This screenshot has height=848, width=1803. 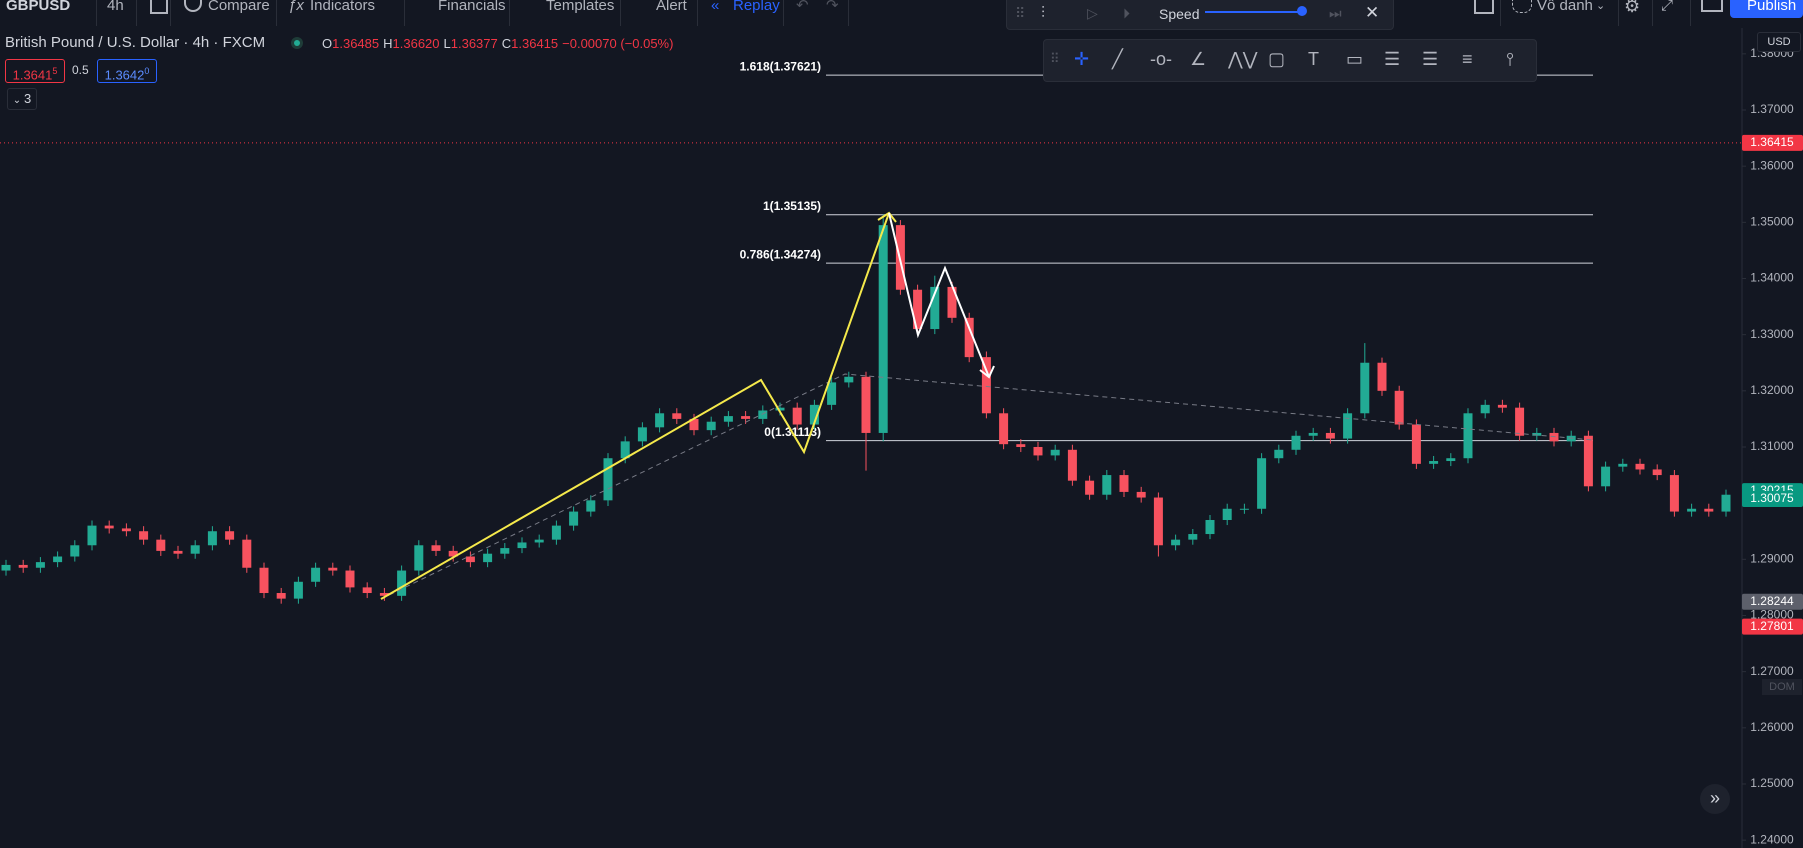 I want to click on ohlc-item: H1.36620, so click(x=411, y=43).